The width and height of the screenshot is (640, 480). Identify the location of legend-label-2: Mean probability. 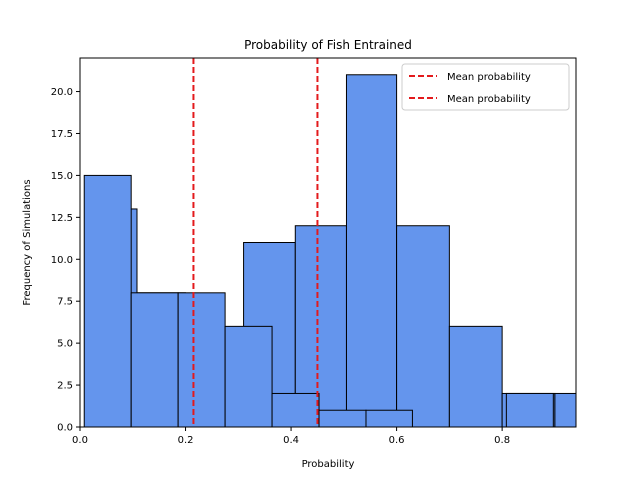
(489, 99).